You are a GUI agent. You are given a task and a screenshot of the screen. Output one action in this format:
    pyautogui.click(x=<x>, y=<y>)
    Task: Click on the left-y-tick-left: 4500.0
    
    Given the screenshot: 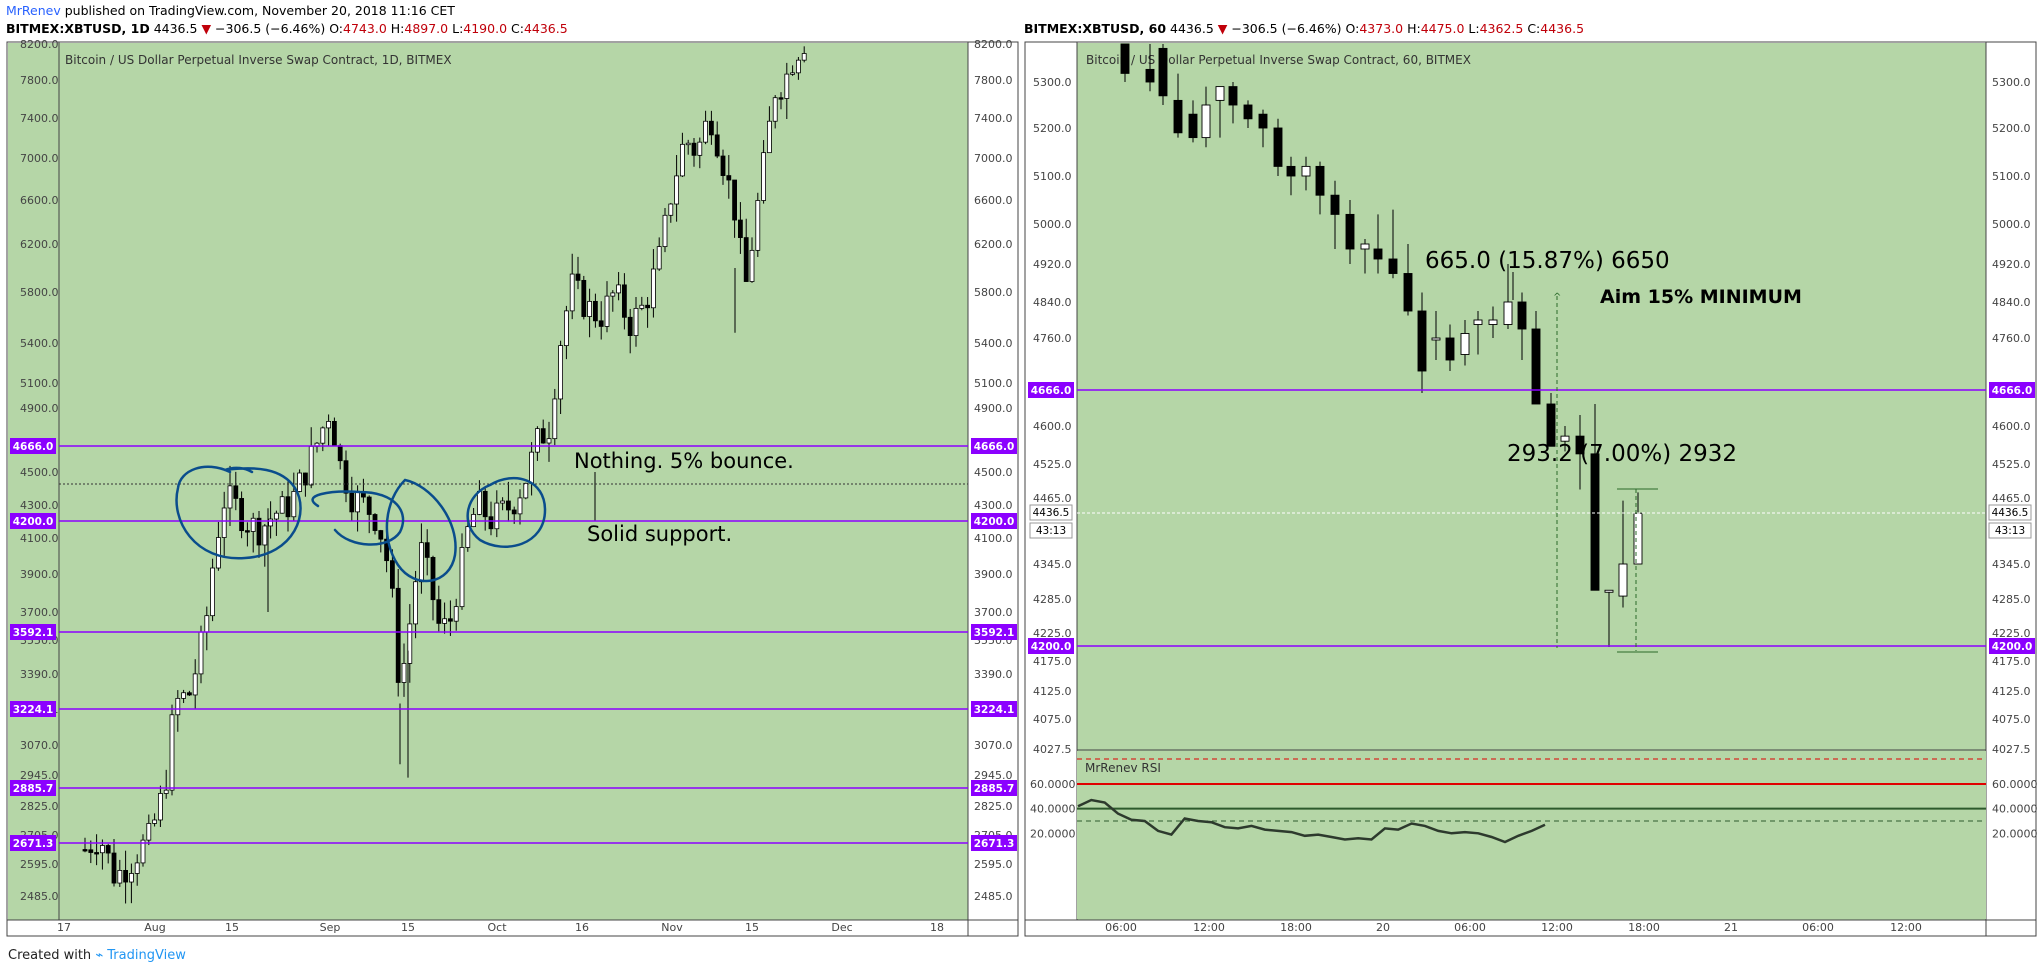 What is the action you would take?
    pyautogui.click(x=39, y=472)
    